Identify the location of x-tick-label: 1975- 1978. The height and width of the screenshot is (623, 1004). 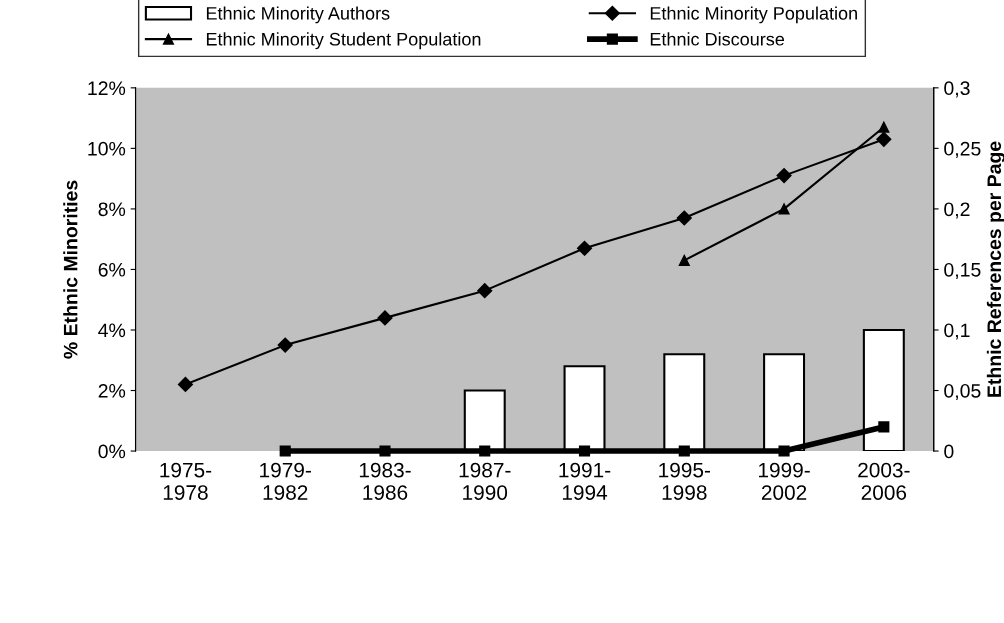
(186, 481).